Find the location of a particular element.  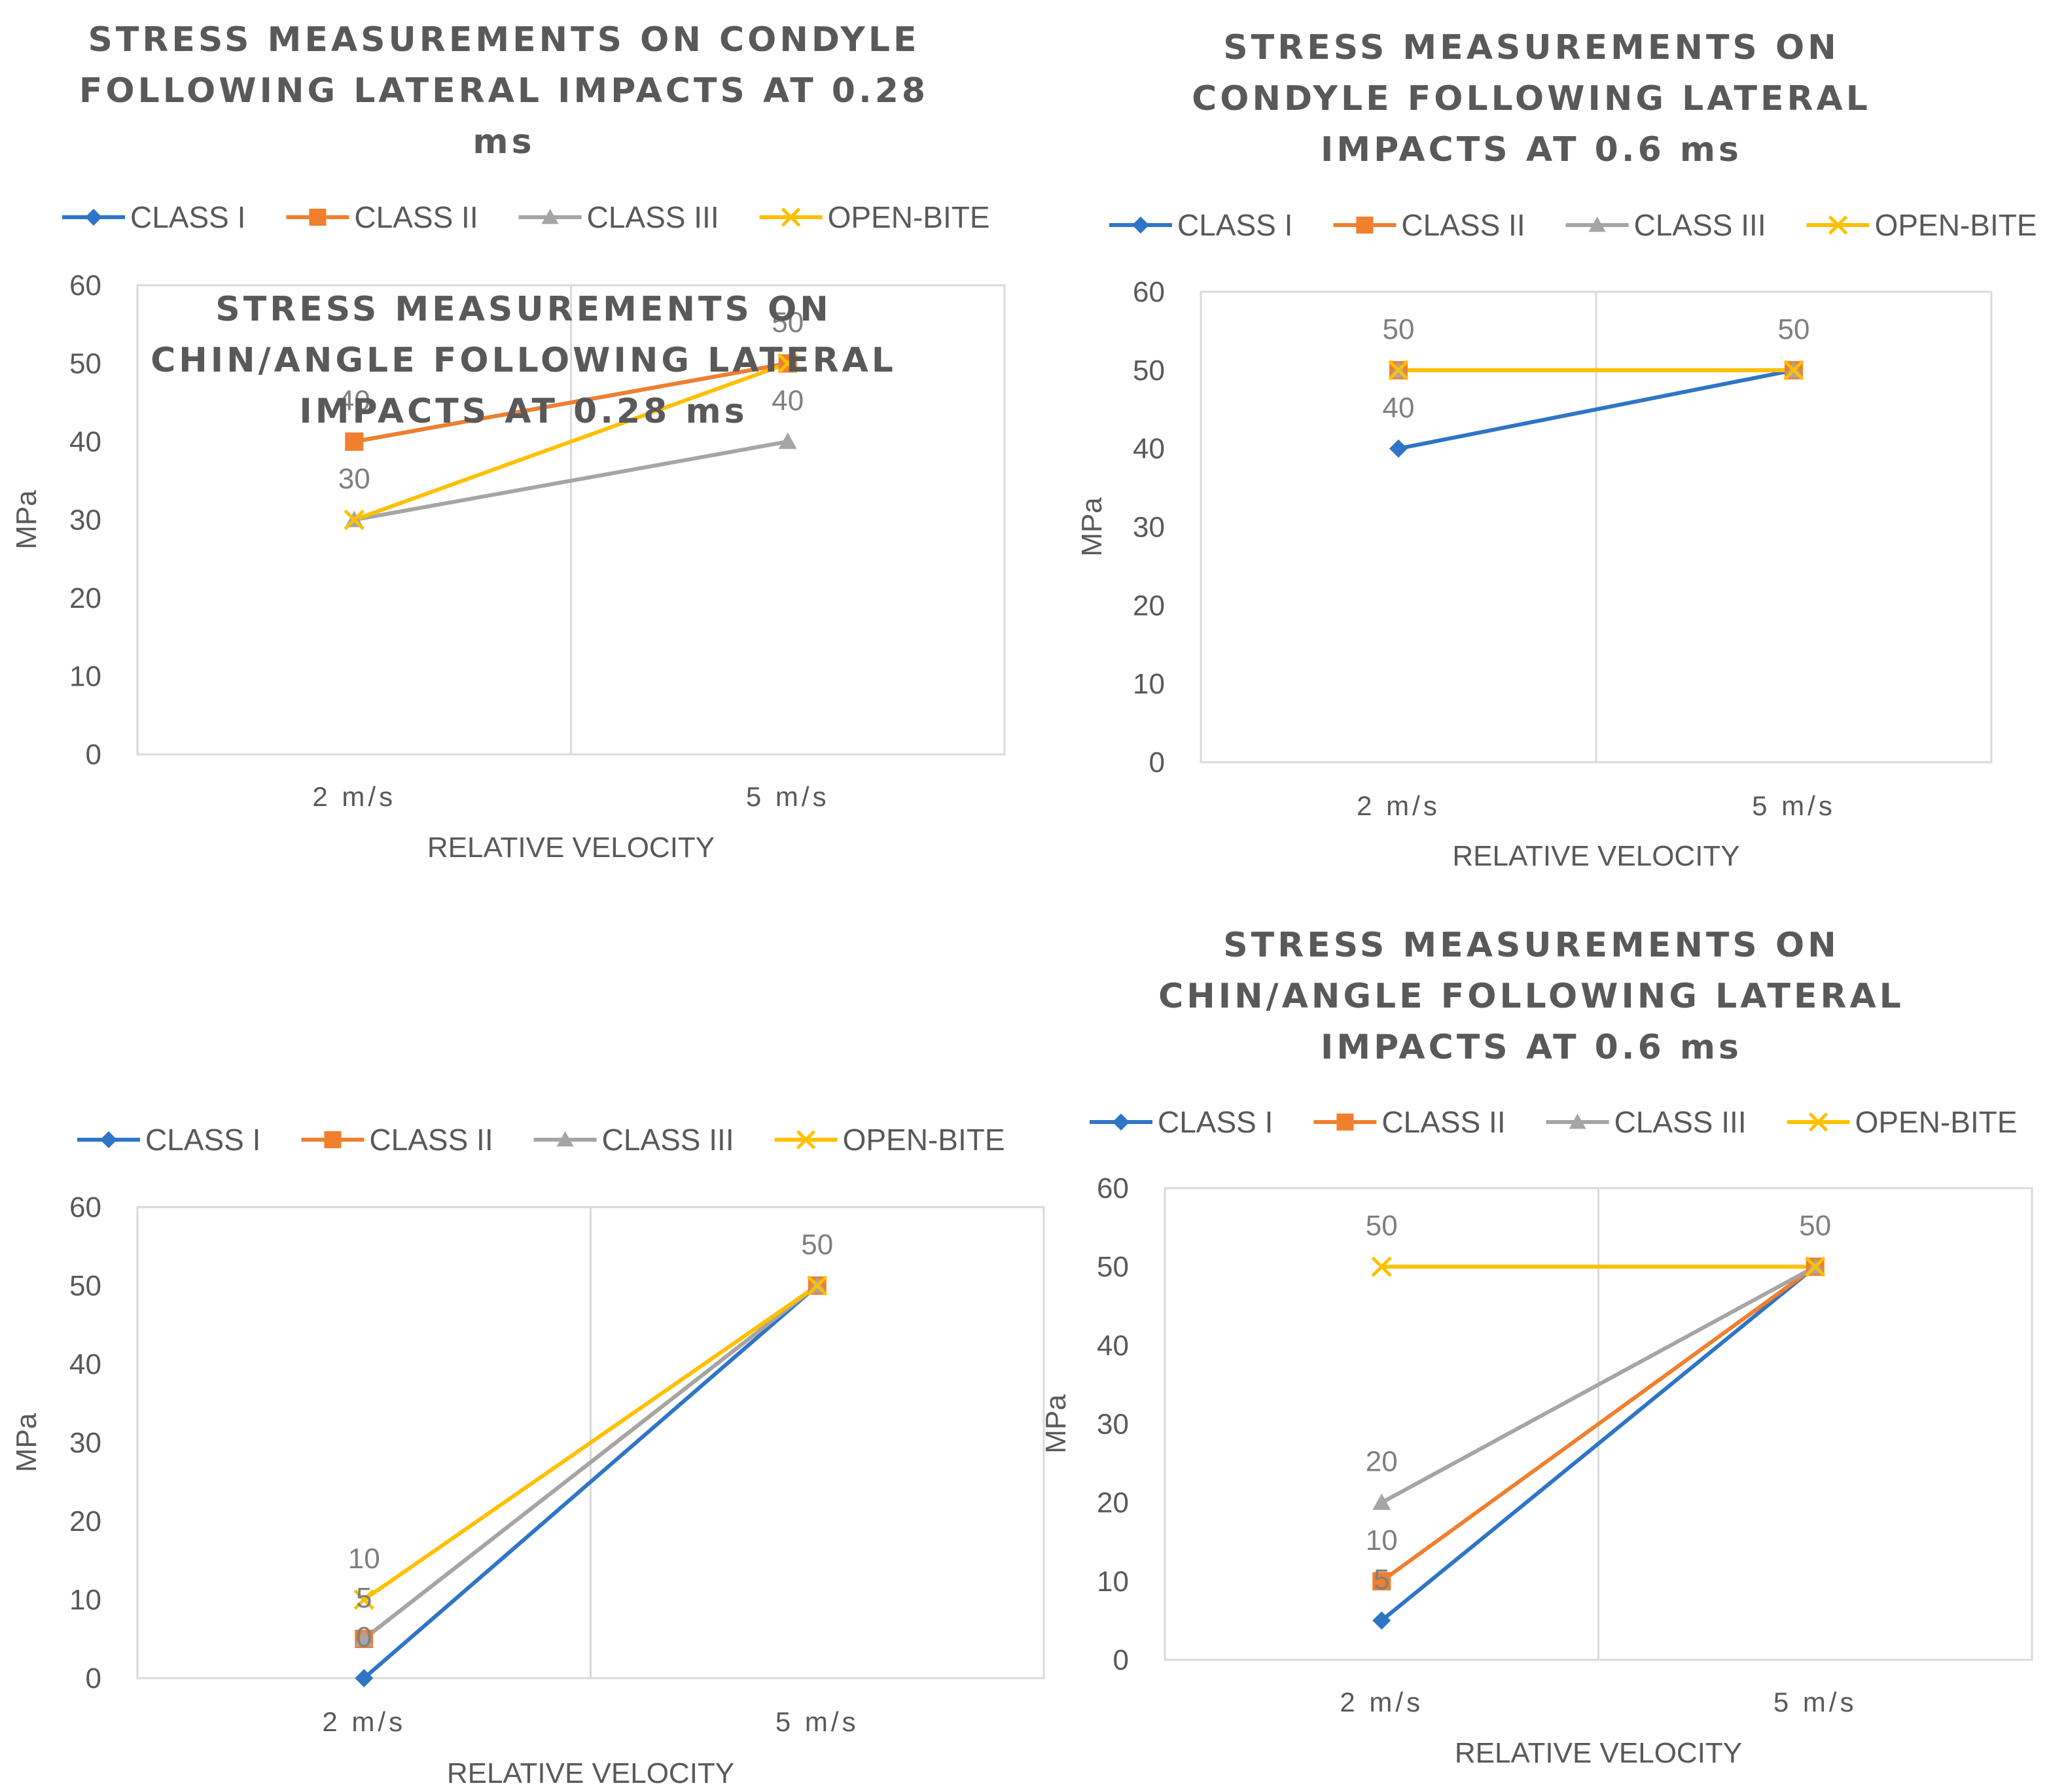

chart-title-line: CHIN/ANGLE FOLLOWING LATERAL is located at coordinates (1531, 996).